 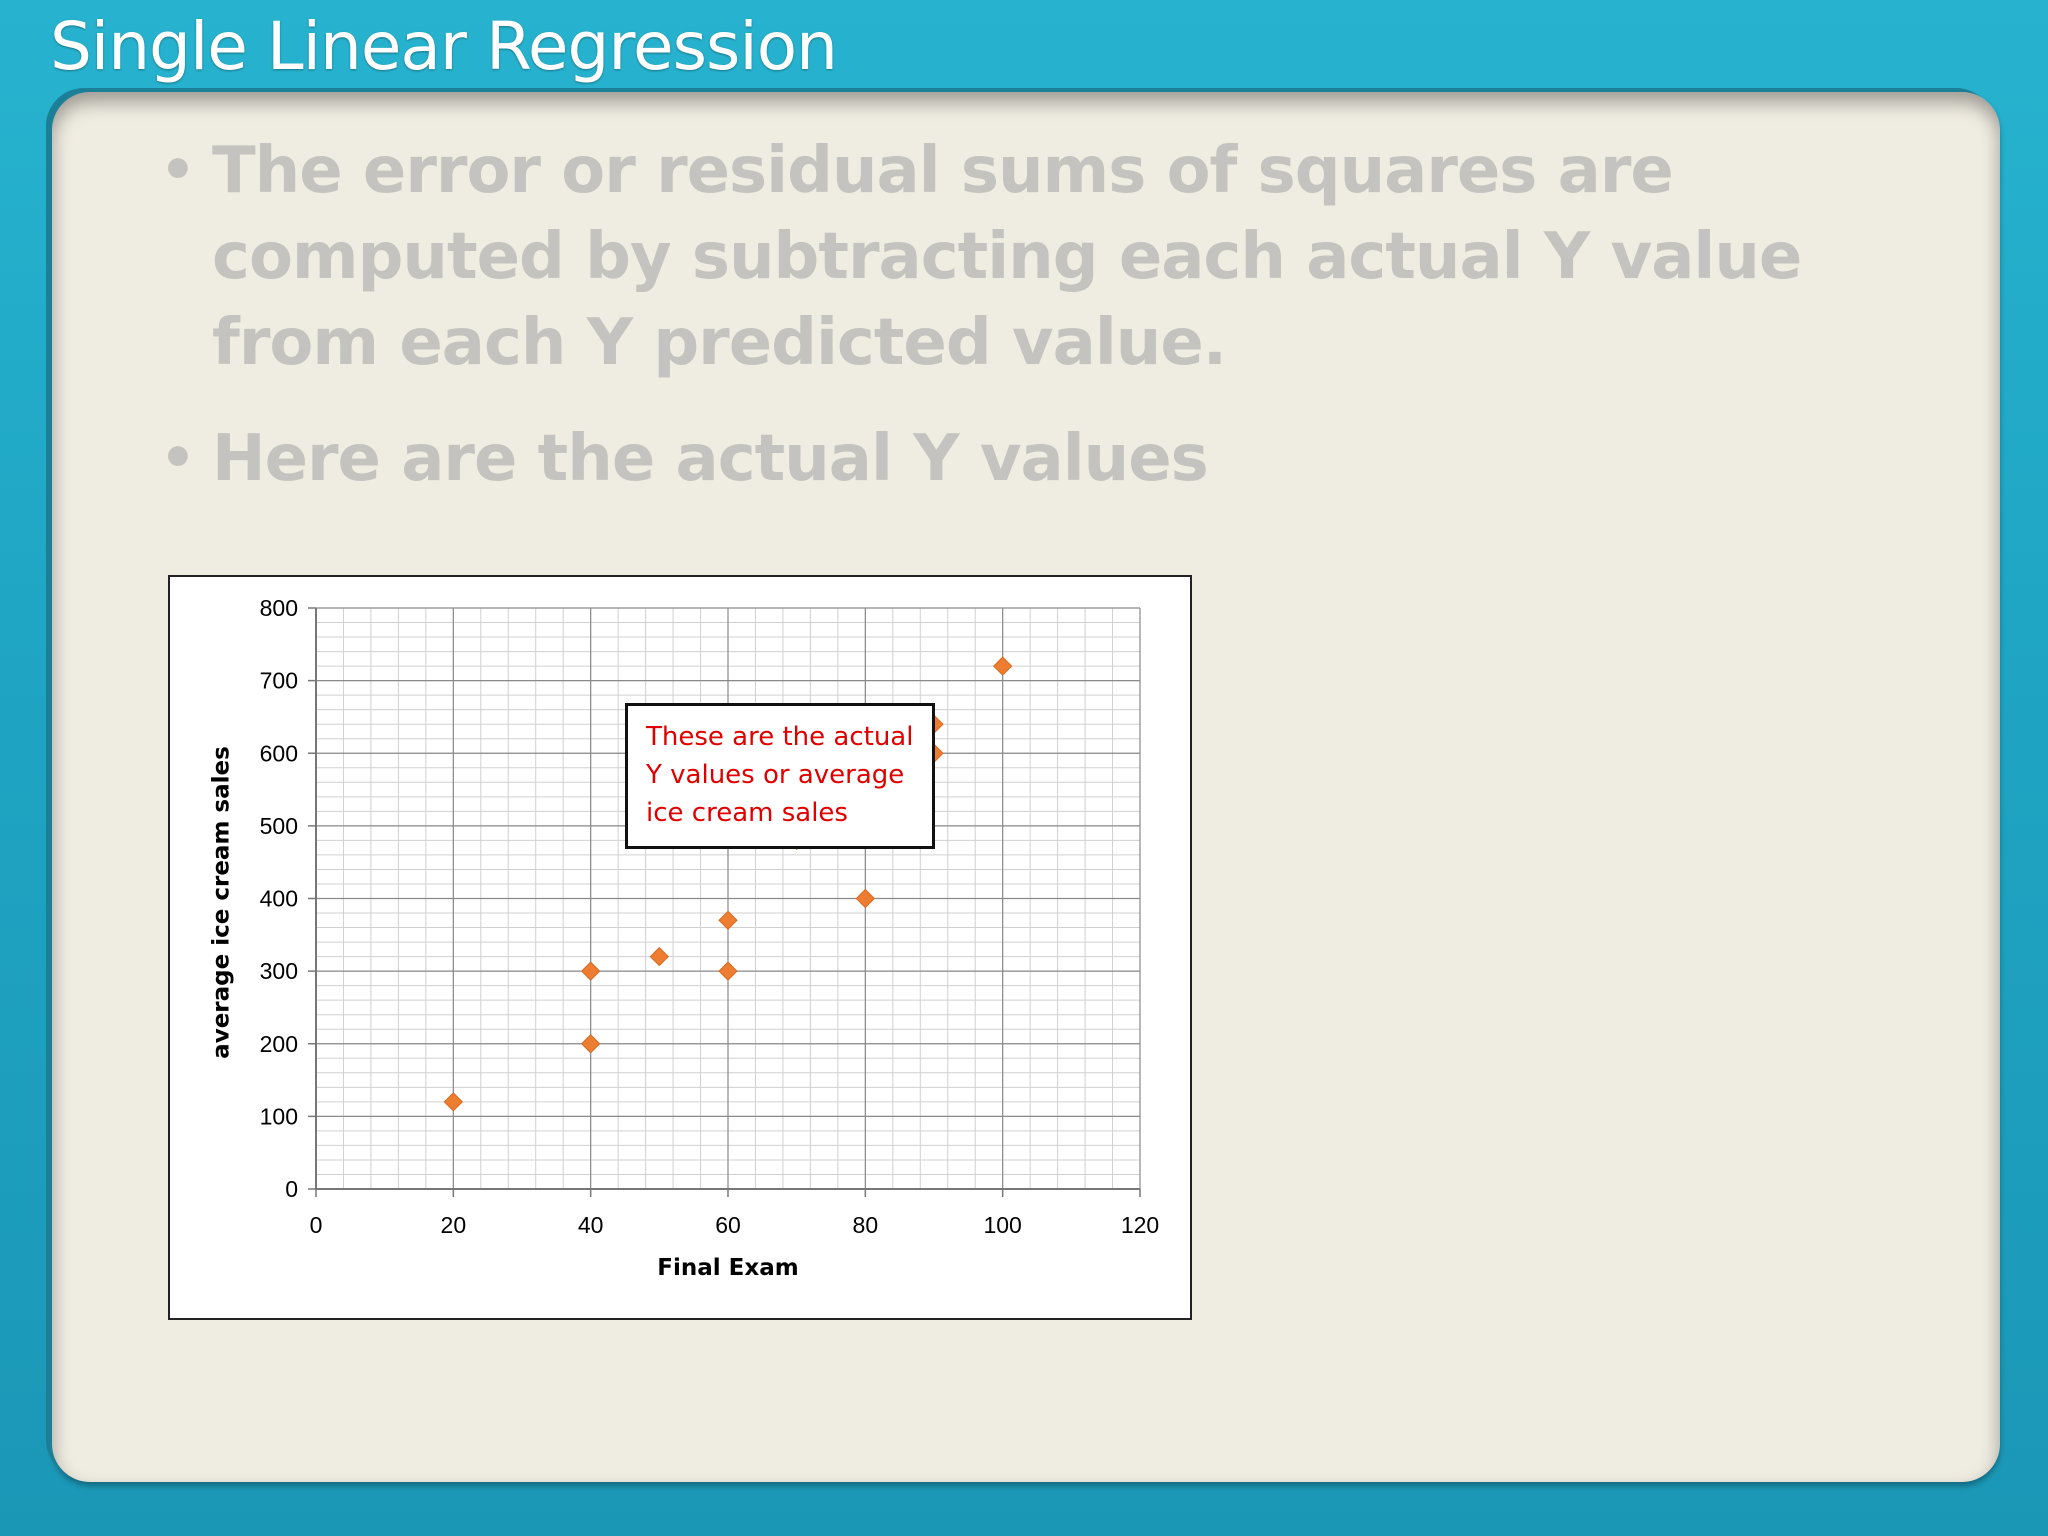 I want to click on y-tick-label: 100, so click(x=279, y=1116).